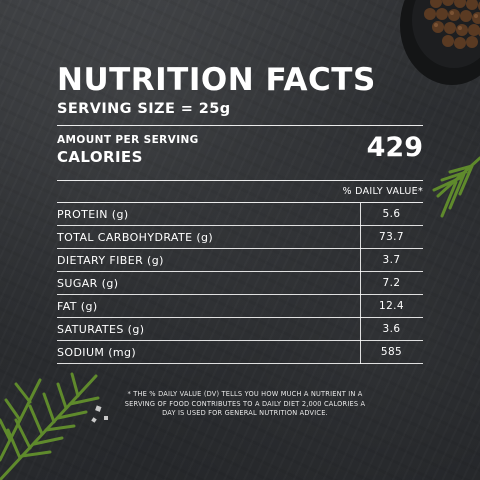 The image size is (480, 480). I want to click on label-title: NUTRITION FACTS, so click(216, 80).